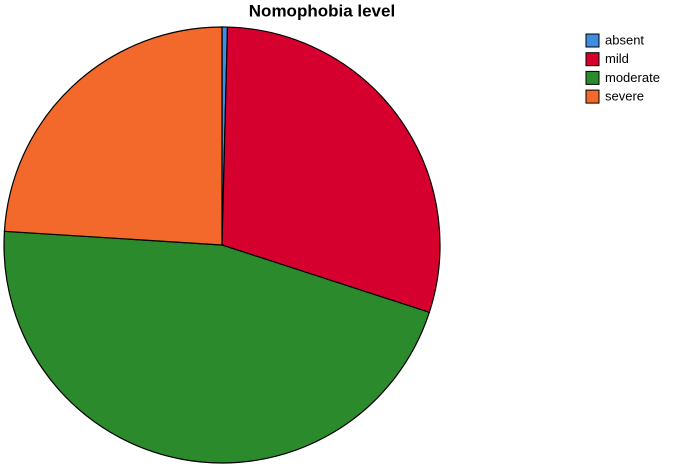 The image size is (685, 467). What do you see at coordinates (632, 77) in the screenshot?
I see `legend-label: moderate` at bounding box center [632, 77].